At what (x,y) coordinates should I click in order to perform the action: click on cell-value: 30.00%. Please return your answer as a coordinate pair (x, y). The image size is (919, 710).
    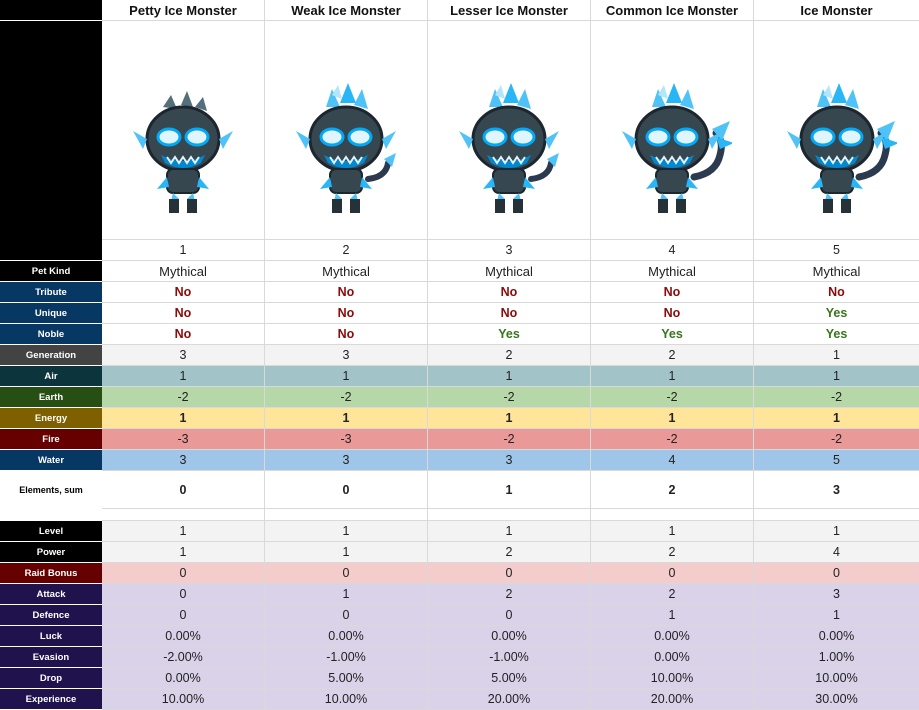
    Looking at the image, I should click on (836, 699).